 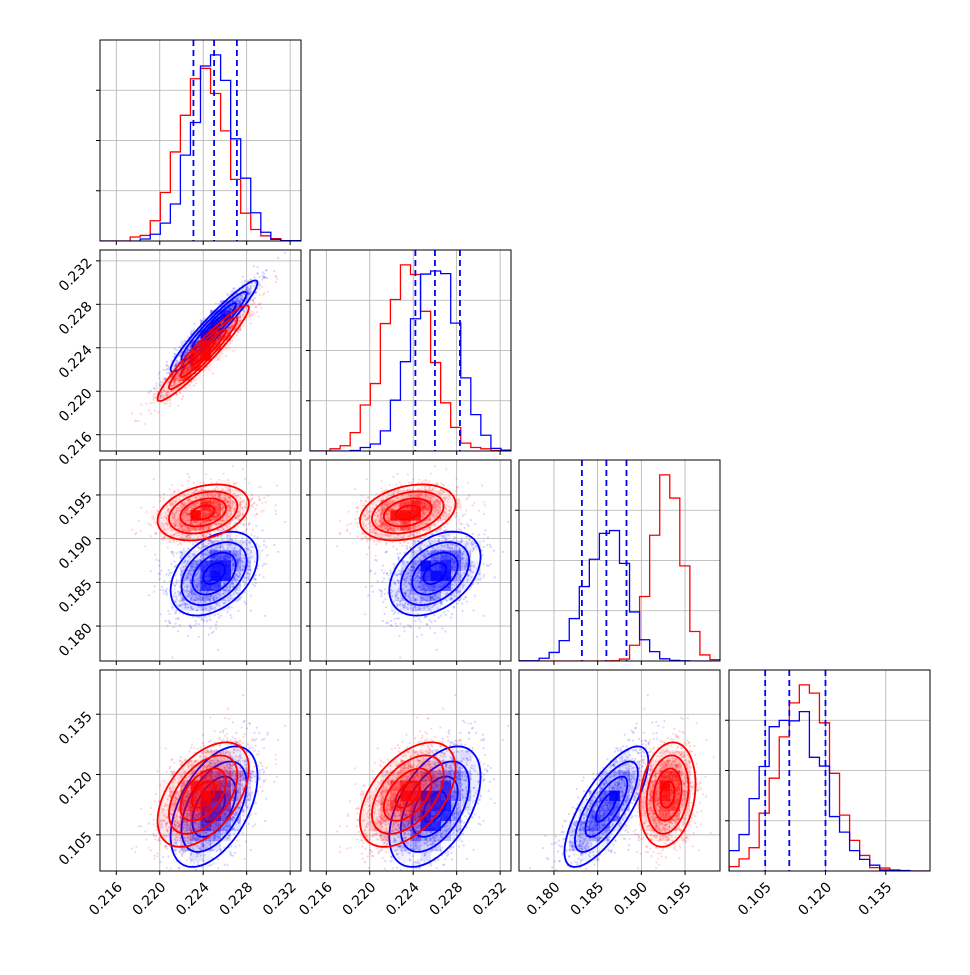 I want to click on scatter-panel, so click(x=208, y=562).